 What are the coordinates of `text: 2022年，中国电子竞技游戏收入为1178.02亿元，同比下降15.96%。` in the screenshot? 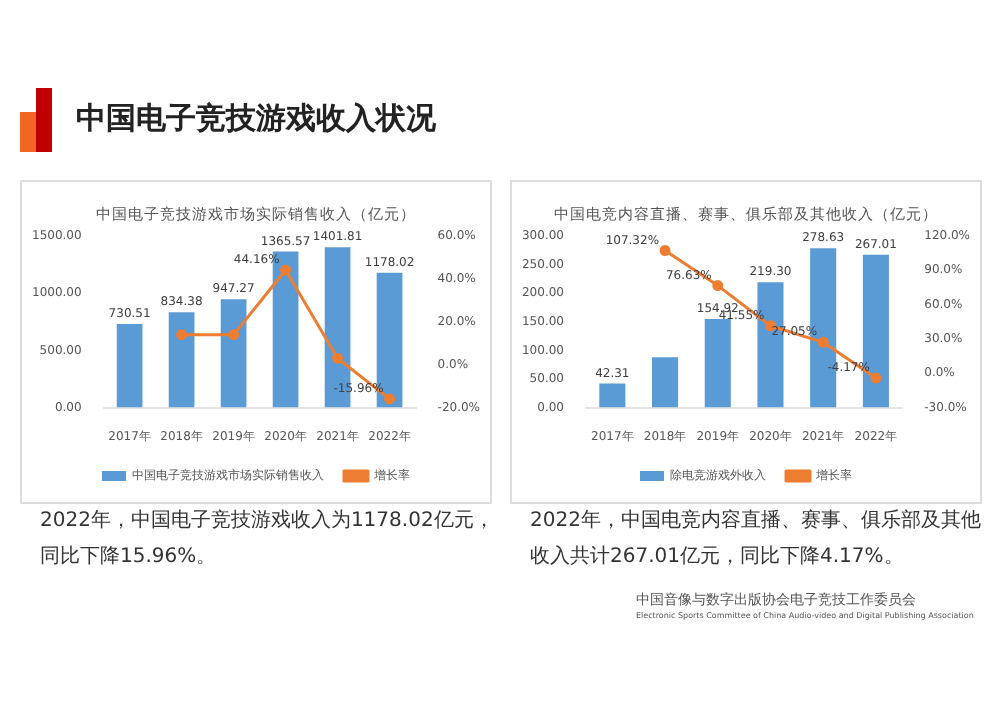 It's located at (268, 539).